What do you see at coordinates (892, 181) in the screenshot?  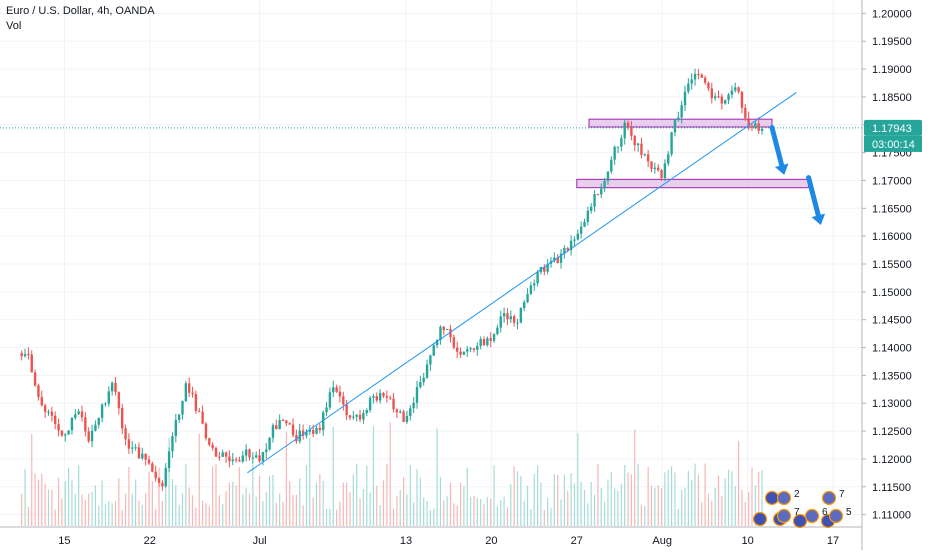 I see `price-tick-label: 1.17000` at bounding box center [892, 181].